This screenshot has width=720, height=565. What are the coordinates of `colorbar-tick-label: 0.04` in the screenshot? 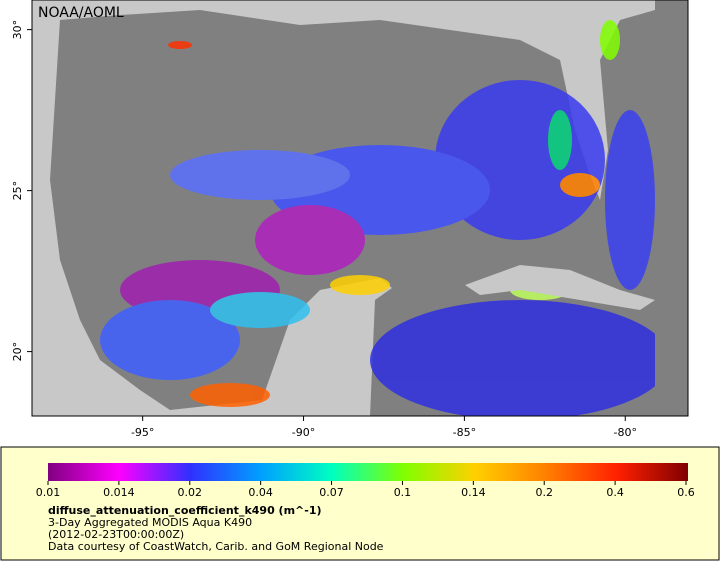 It's located at (260, 492).